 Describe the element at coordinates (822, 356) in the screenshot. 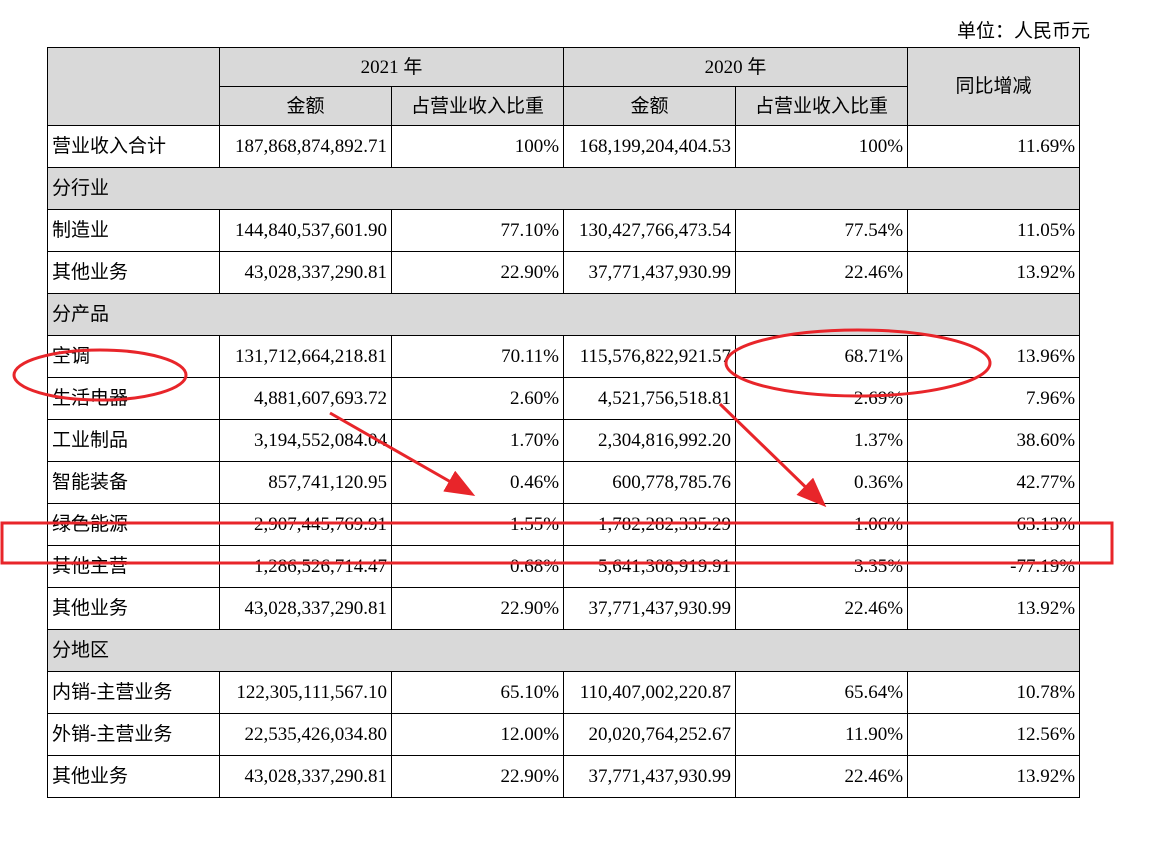

I see `ratio-2020: 68.71%` at that location.